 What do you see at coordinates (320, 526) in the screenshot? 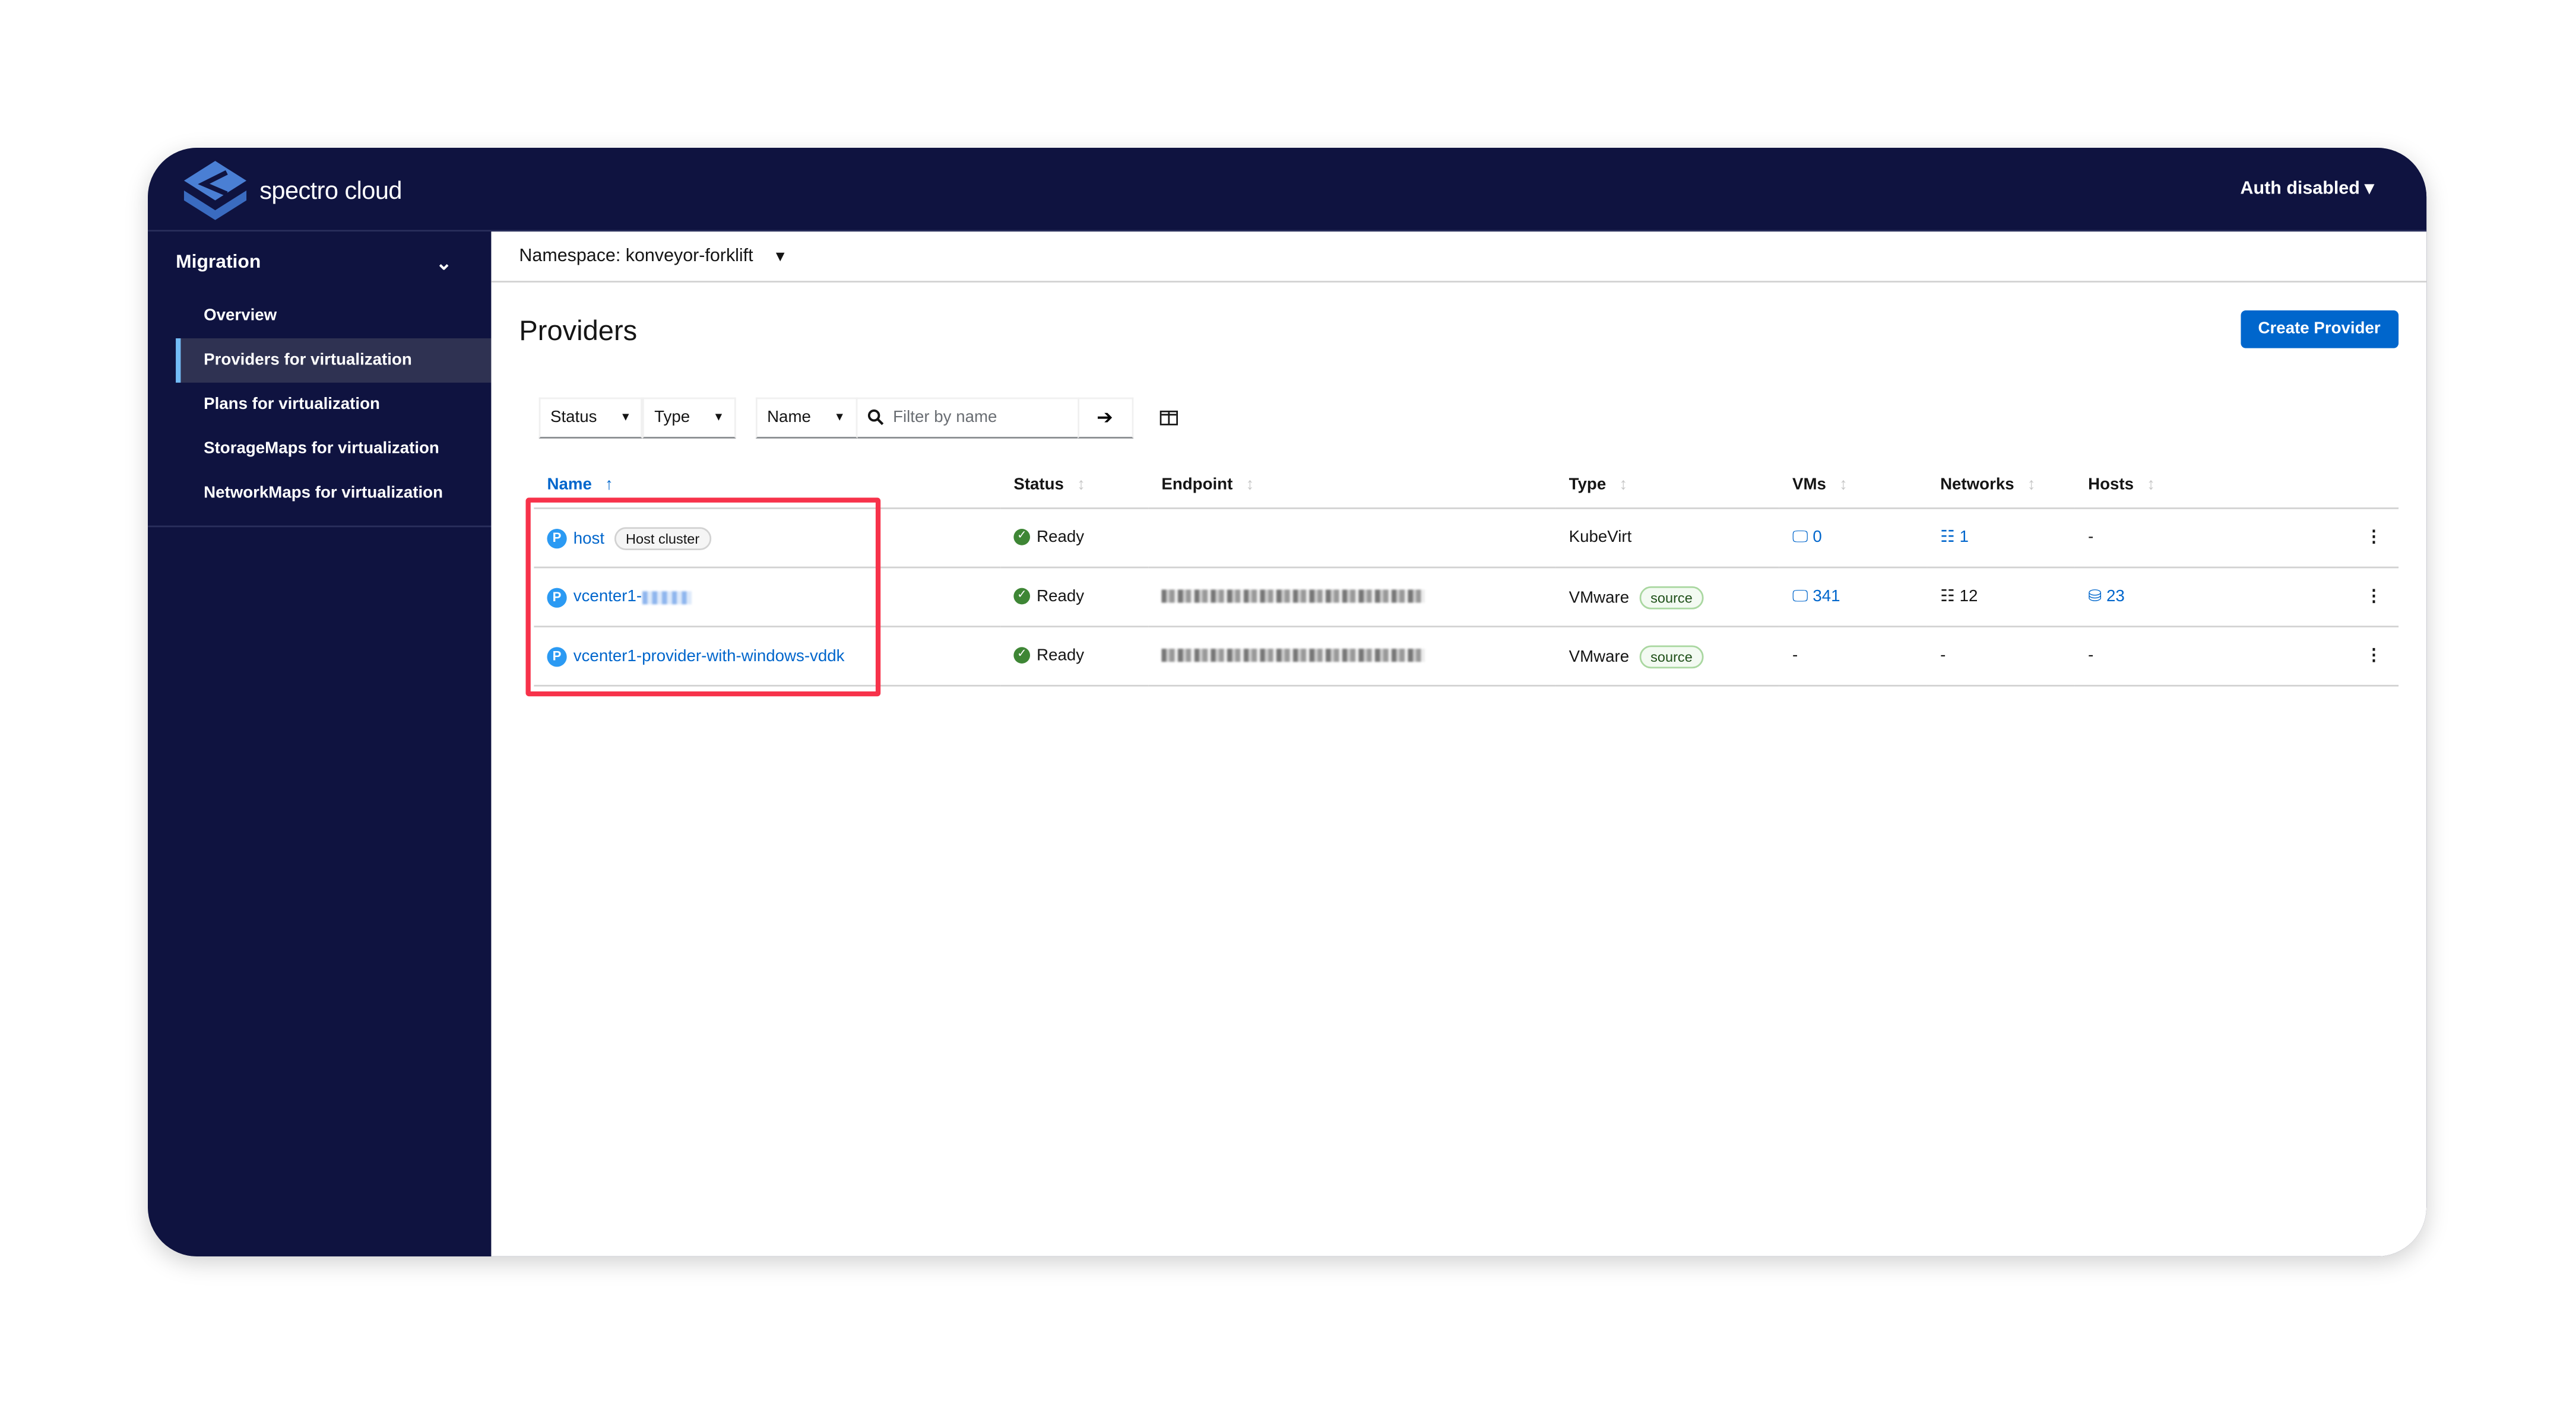
I see `sidebar-divider` at bounding box center [320, 526].